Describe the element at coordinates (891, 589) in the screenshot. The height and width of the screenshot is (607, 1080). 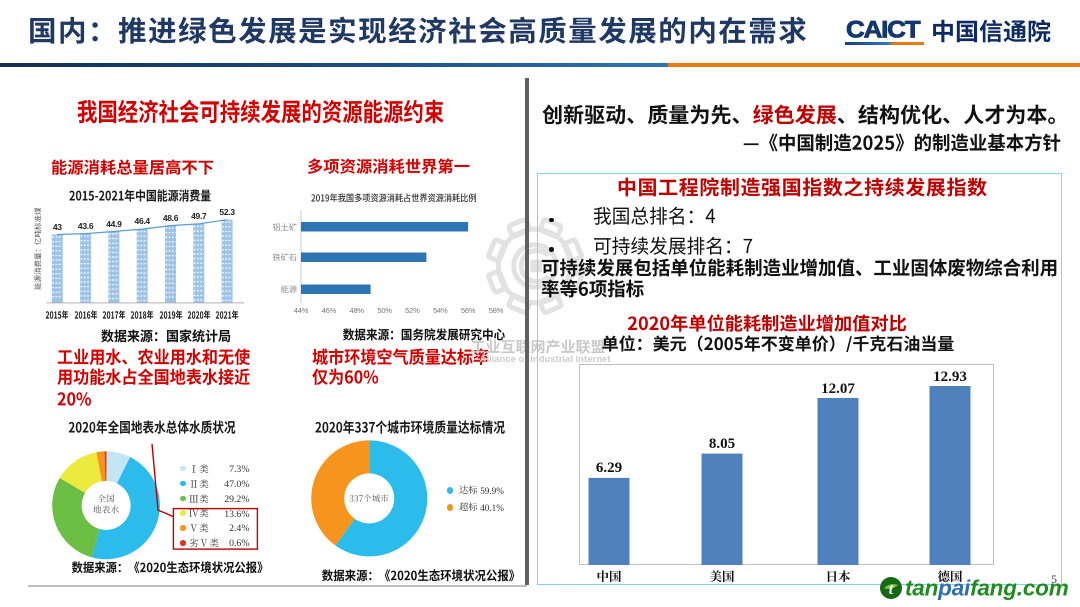
I see `svg-text: t` at that location.